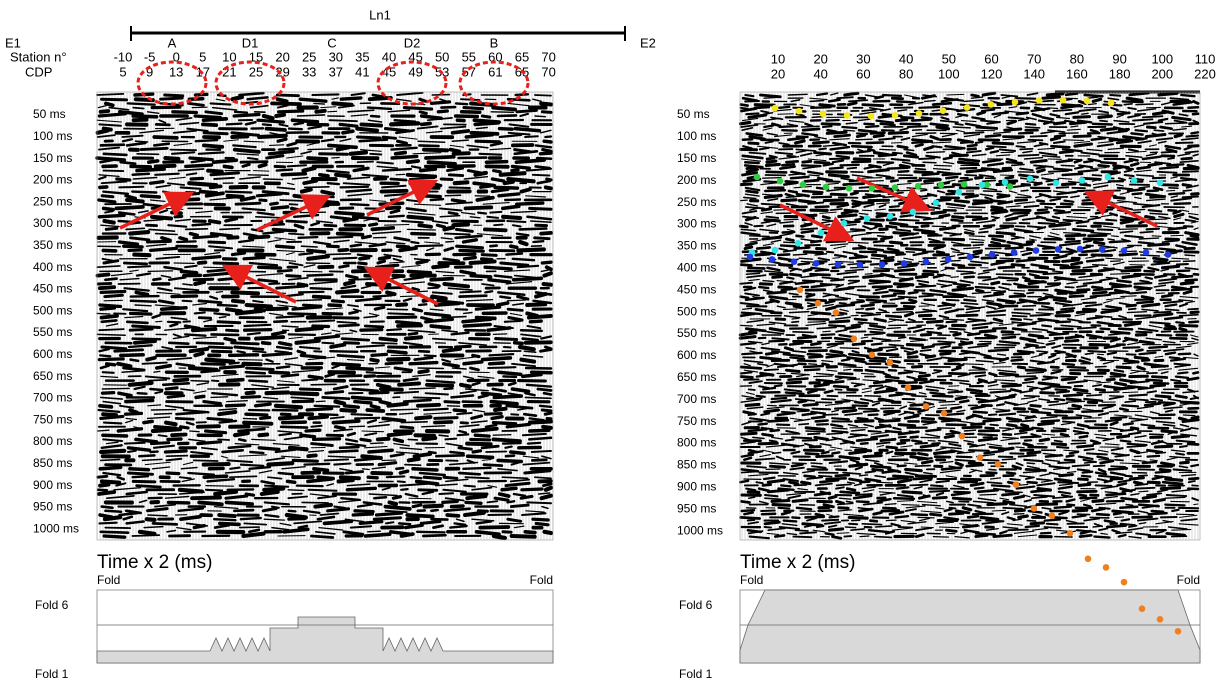 The width and height of the screenshot is (1225, 687). I want to click on time-label: 900 ms, so click(52, 485).